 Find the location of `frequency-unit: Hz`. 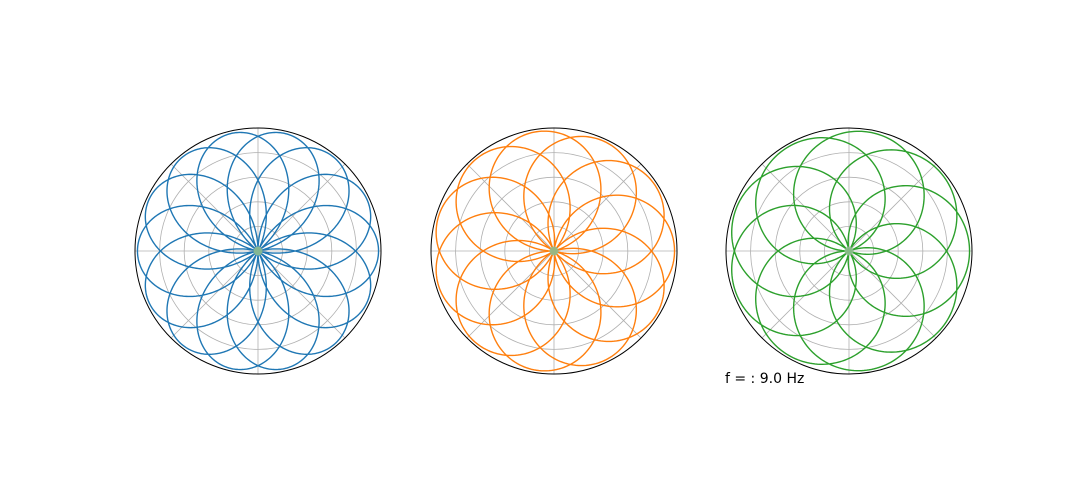

frequency-unit: Hz is located at coordinates (793, 379).